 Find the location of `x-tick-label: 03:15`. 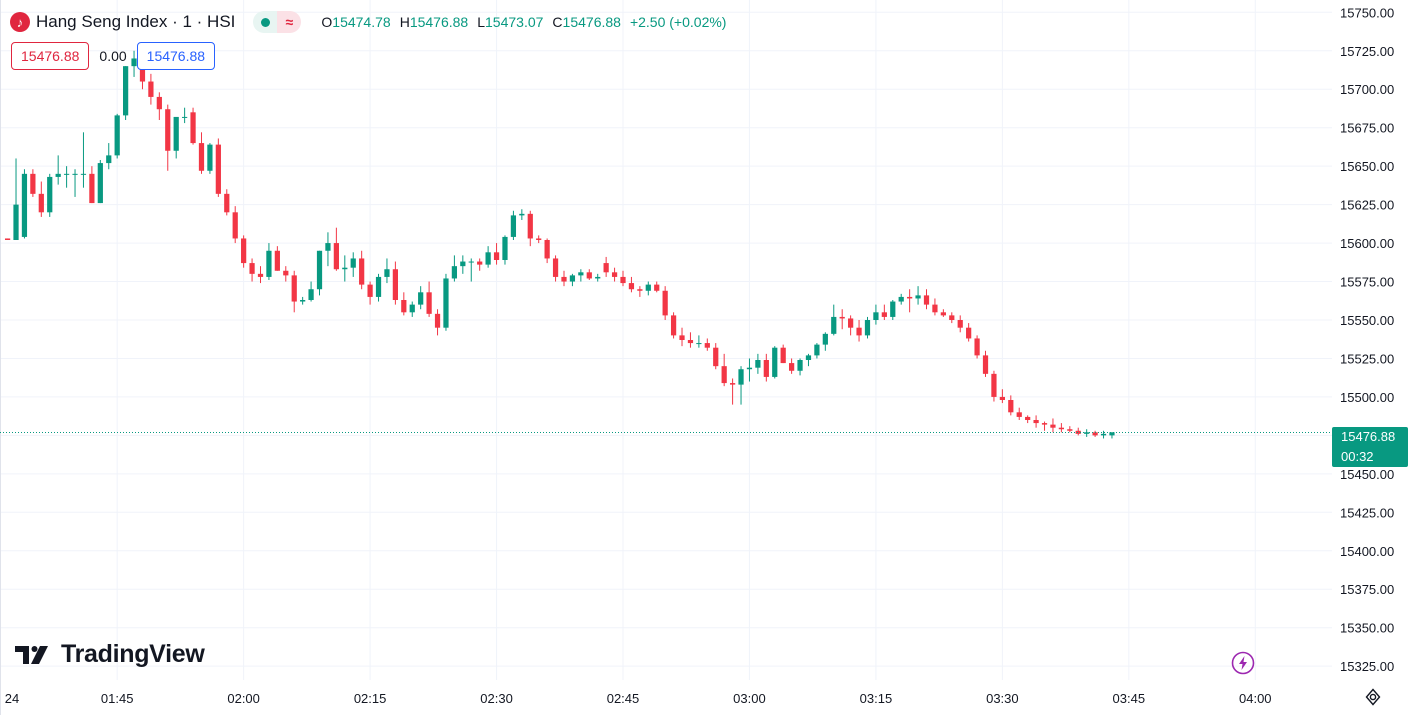

x-tick-label: 03:15 is located at coordinates (876, 698).